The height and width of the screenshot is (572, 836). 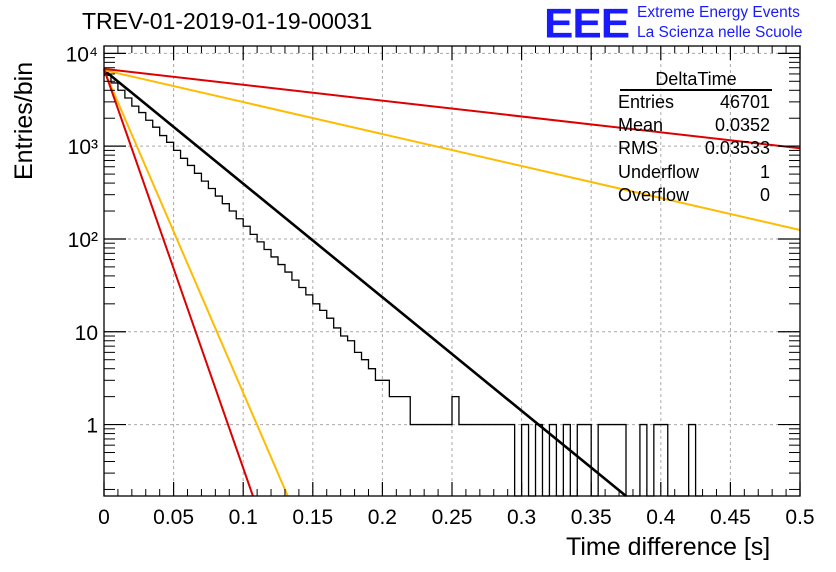 I want to click on stats-value: 0.0352, so click(x=742, y=125).